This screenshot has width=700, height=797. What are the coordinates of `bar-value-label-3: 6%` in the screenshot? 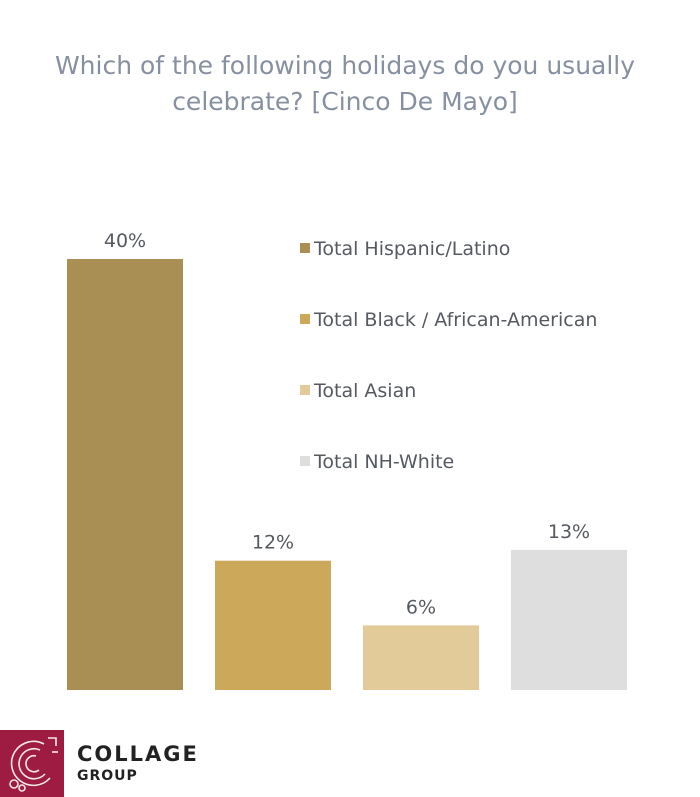 It's located at (421, 607).